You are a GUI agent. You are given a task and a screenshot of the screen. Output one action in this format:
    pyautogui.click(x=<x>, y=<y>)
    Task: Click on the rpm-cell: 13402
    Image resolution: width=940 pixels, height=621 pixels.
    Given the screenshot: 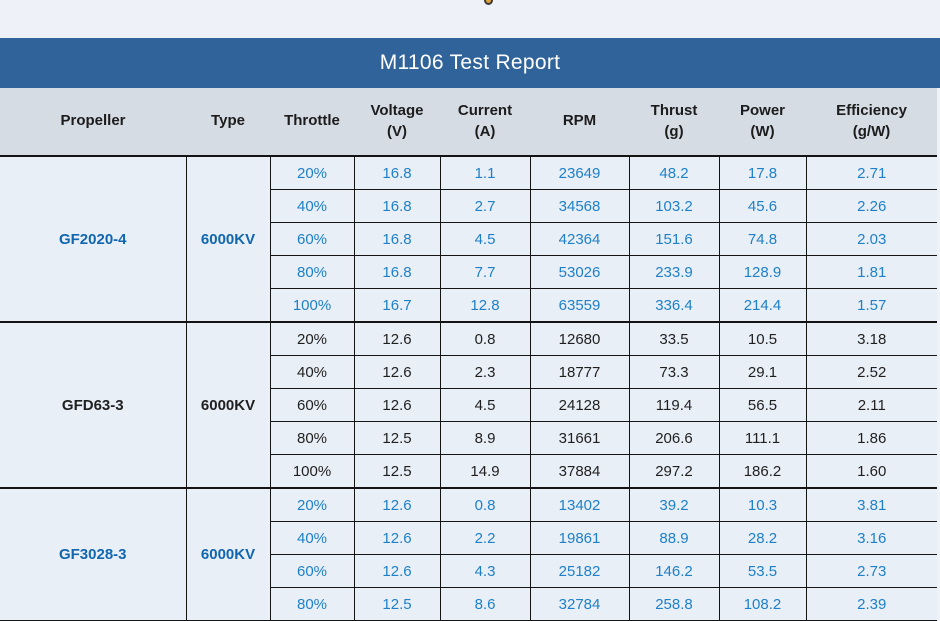 What is the action you would take?
    pyautogui.click(x=579, y=504)
    